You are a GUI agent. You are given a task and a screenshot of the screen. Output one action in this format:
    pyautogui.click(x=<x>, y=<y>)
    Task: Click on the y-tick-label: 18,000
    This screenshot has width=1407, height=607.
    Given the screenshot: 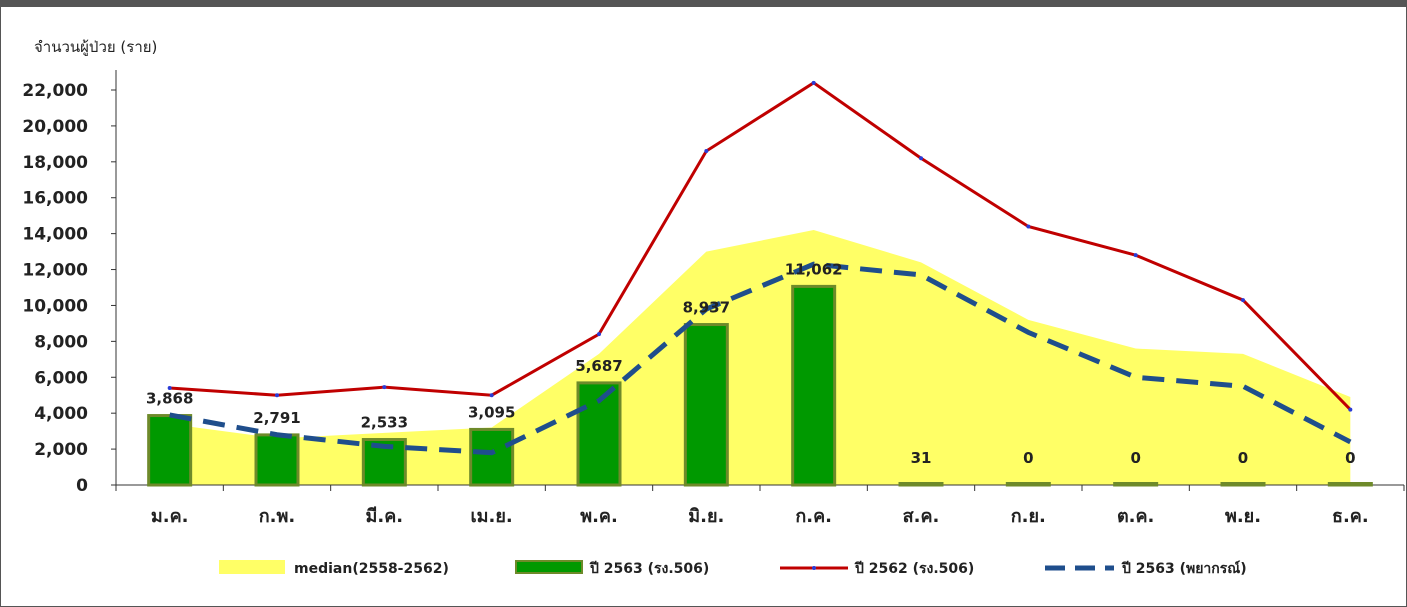 What is the action you would take?
    pyautogui.click(x=55, y=163)
    